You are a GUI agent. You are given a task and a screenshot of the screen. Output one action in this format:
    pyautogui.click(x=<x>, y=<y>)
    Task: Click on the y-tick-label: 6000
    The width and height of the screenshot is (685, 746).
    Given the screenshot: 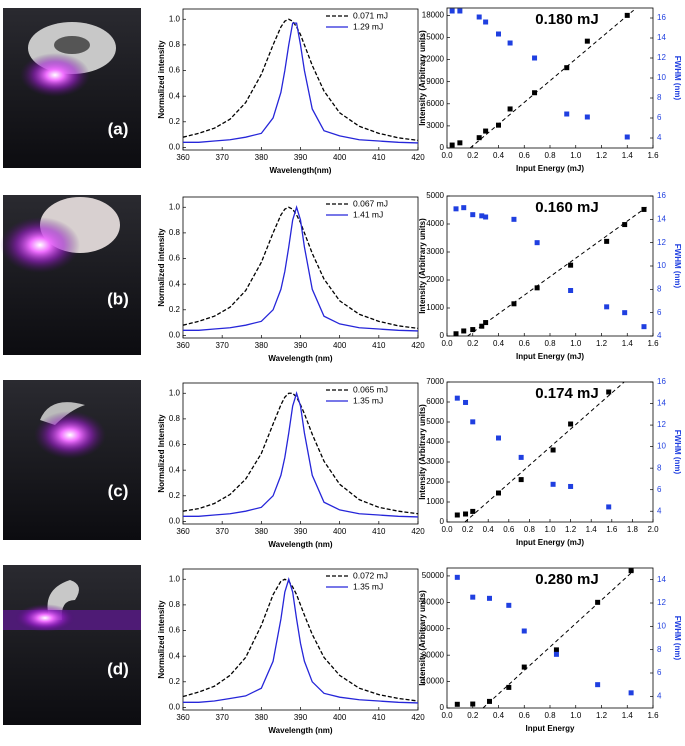 What is the action you would take?
    pyautogui.click(x=435, y=401)
    